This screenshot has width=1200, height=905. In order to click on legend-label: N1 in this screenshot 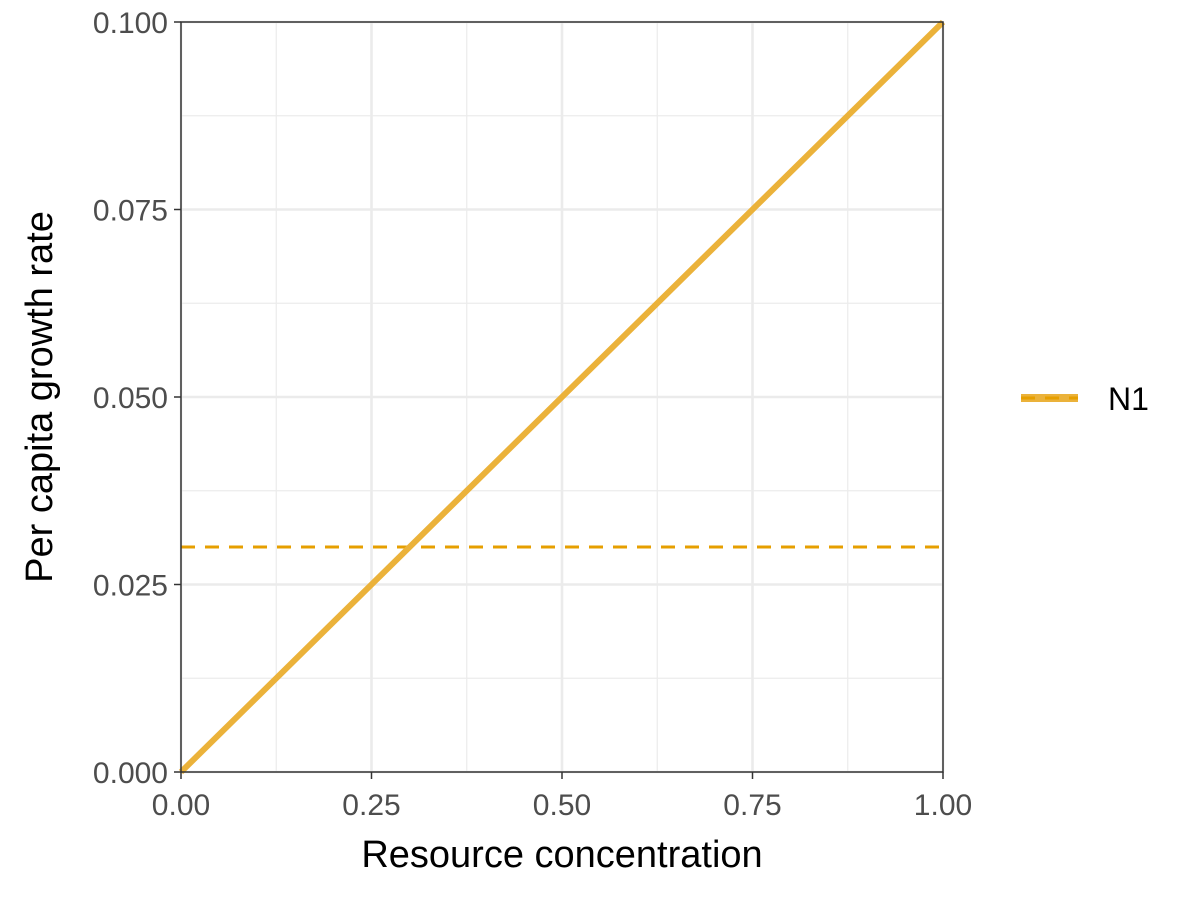, I will do `click(1128, 399)`.